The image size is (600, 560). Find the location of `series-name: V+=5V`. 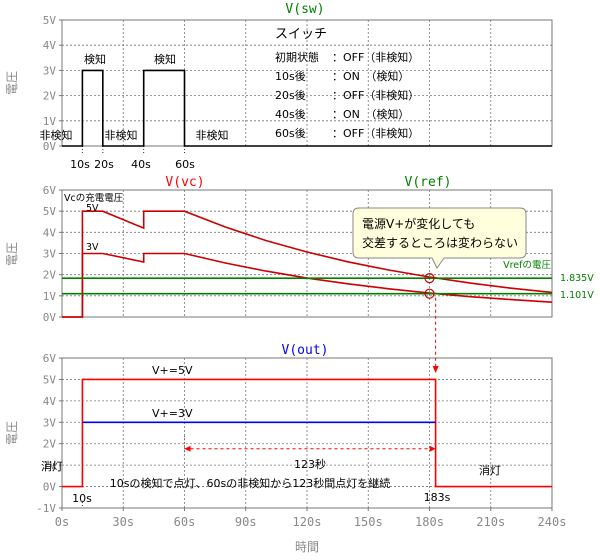

series-name: V+=5V is located at coordinates (172, 370).